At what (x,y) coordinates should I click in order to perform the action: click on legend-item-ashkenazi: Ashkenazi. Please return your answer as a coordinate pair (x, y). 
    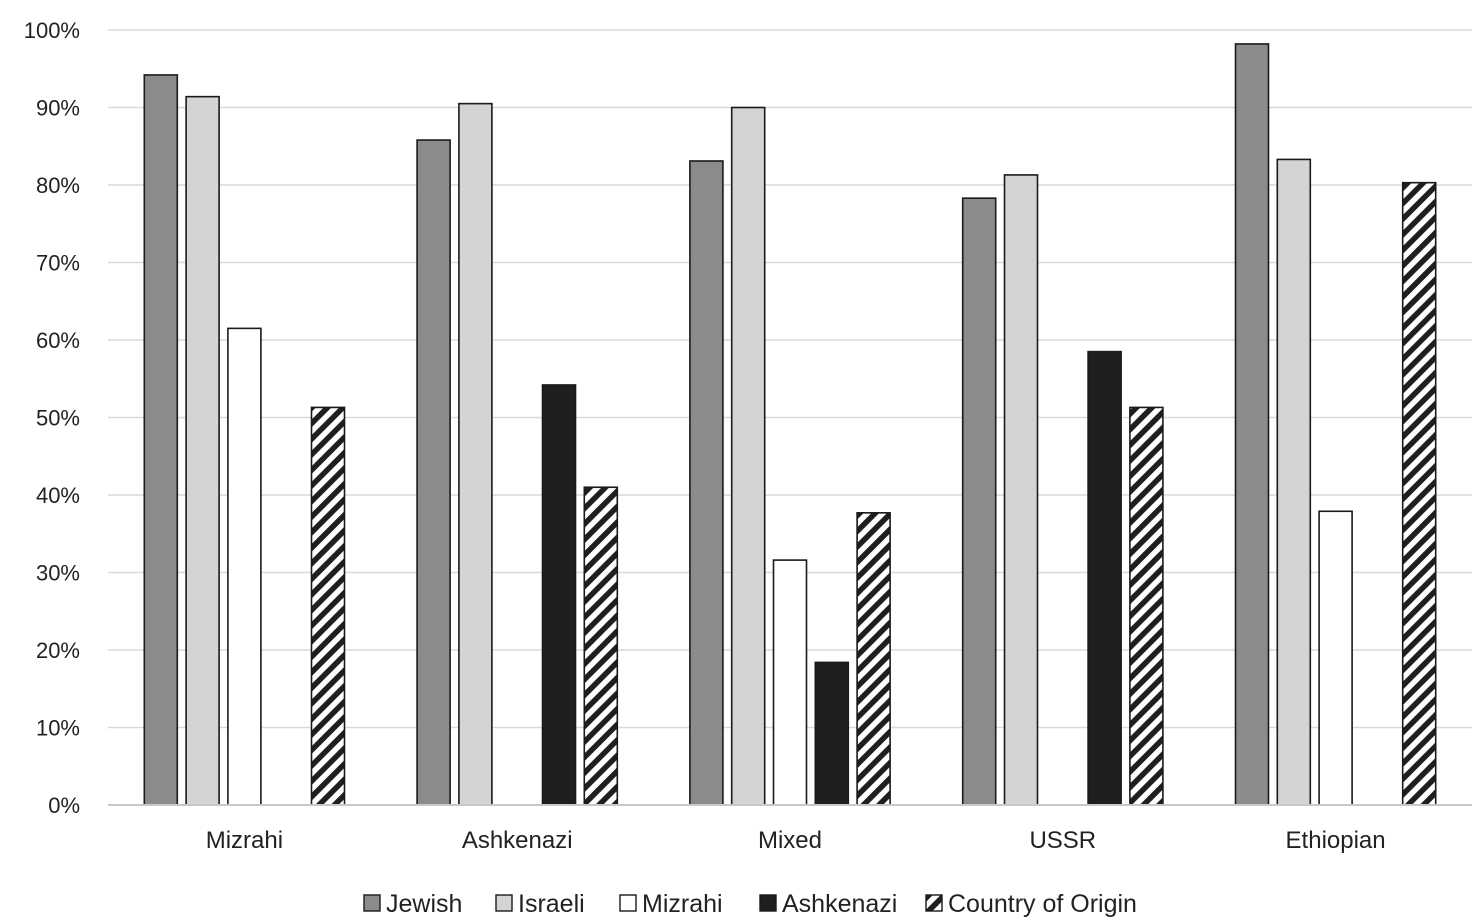
    Looking at the image, I should click on (828, 904).